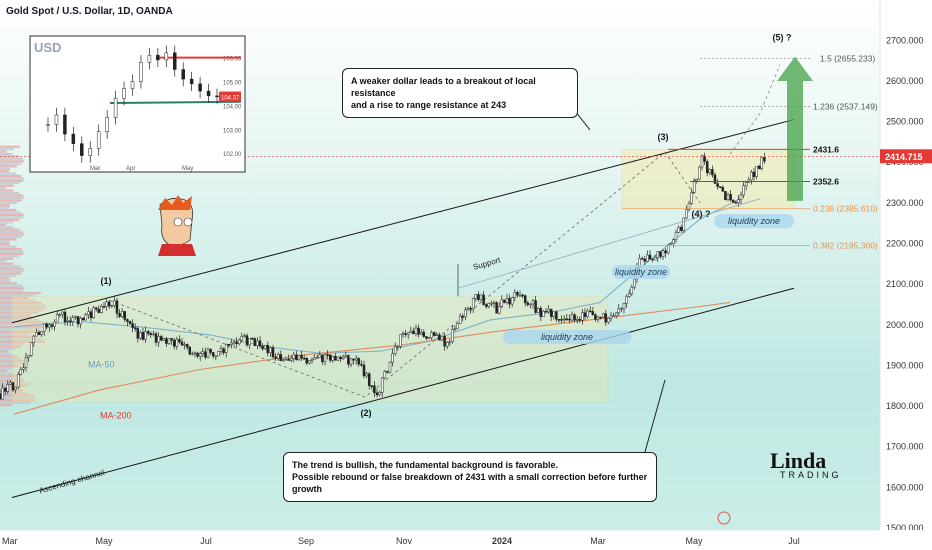 Image resolution: width=932 pixels, height=550 pixels. Describe the element at coordinates (232, 83) in the screenshot. I see `inset-y-tick: 105.00` at that location.